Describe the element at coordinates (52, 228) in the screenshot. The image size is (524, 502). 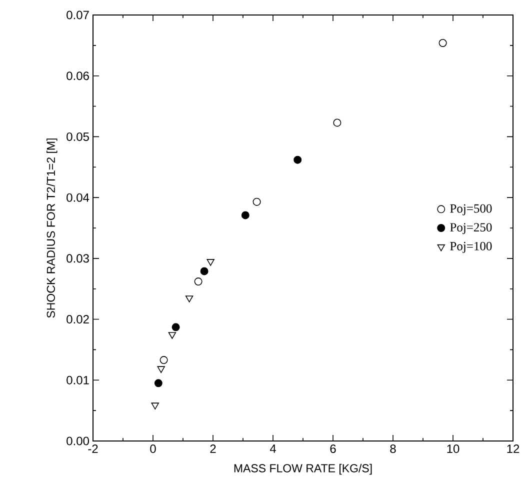
I see `y-axis-title: SHOCK RADIUS FOR T2/T1=2 [M]` at that location.